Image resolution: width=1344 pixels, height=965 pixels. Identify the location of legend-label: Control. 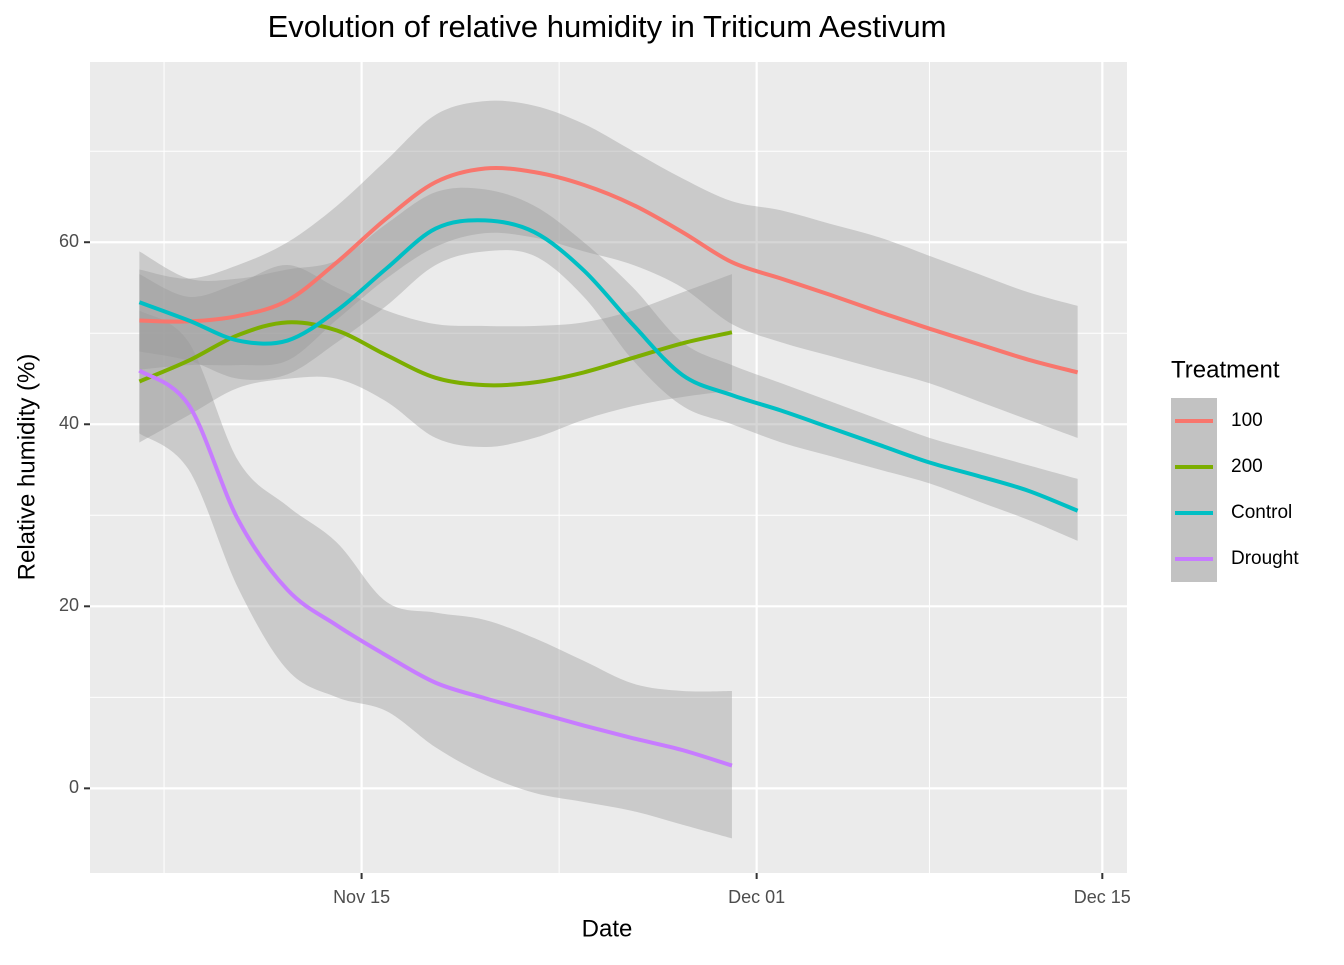
(1261, 512).